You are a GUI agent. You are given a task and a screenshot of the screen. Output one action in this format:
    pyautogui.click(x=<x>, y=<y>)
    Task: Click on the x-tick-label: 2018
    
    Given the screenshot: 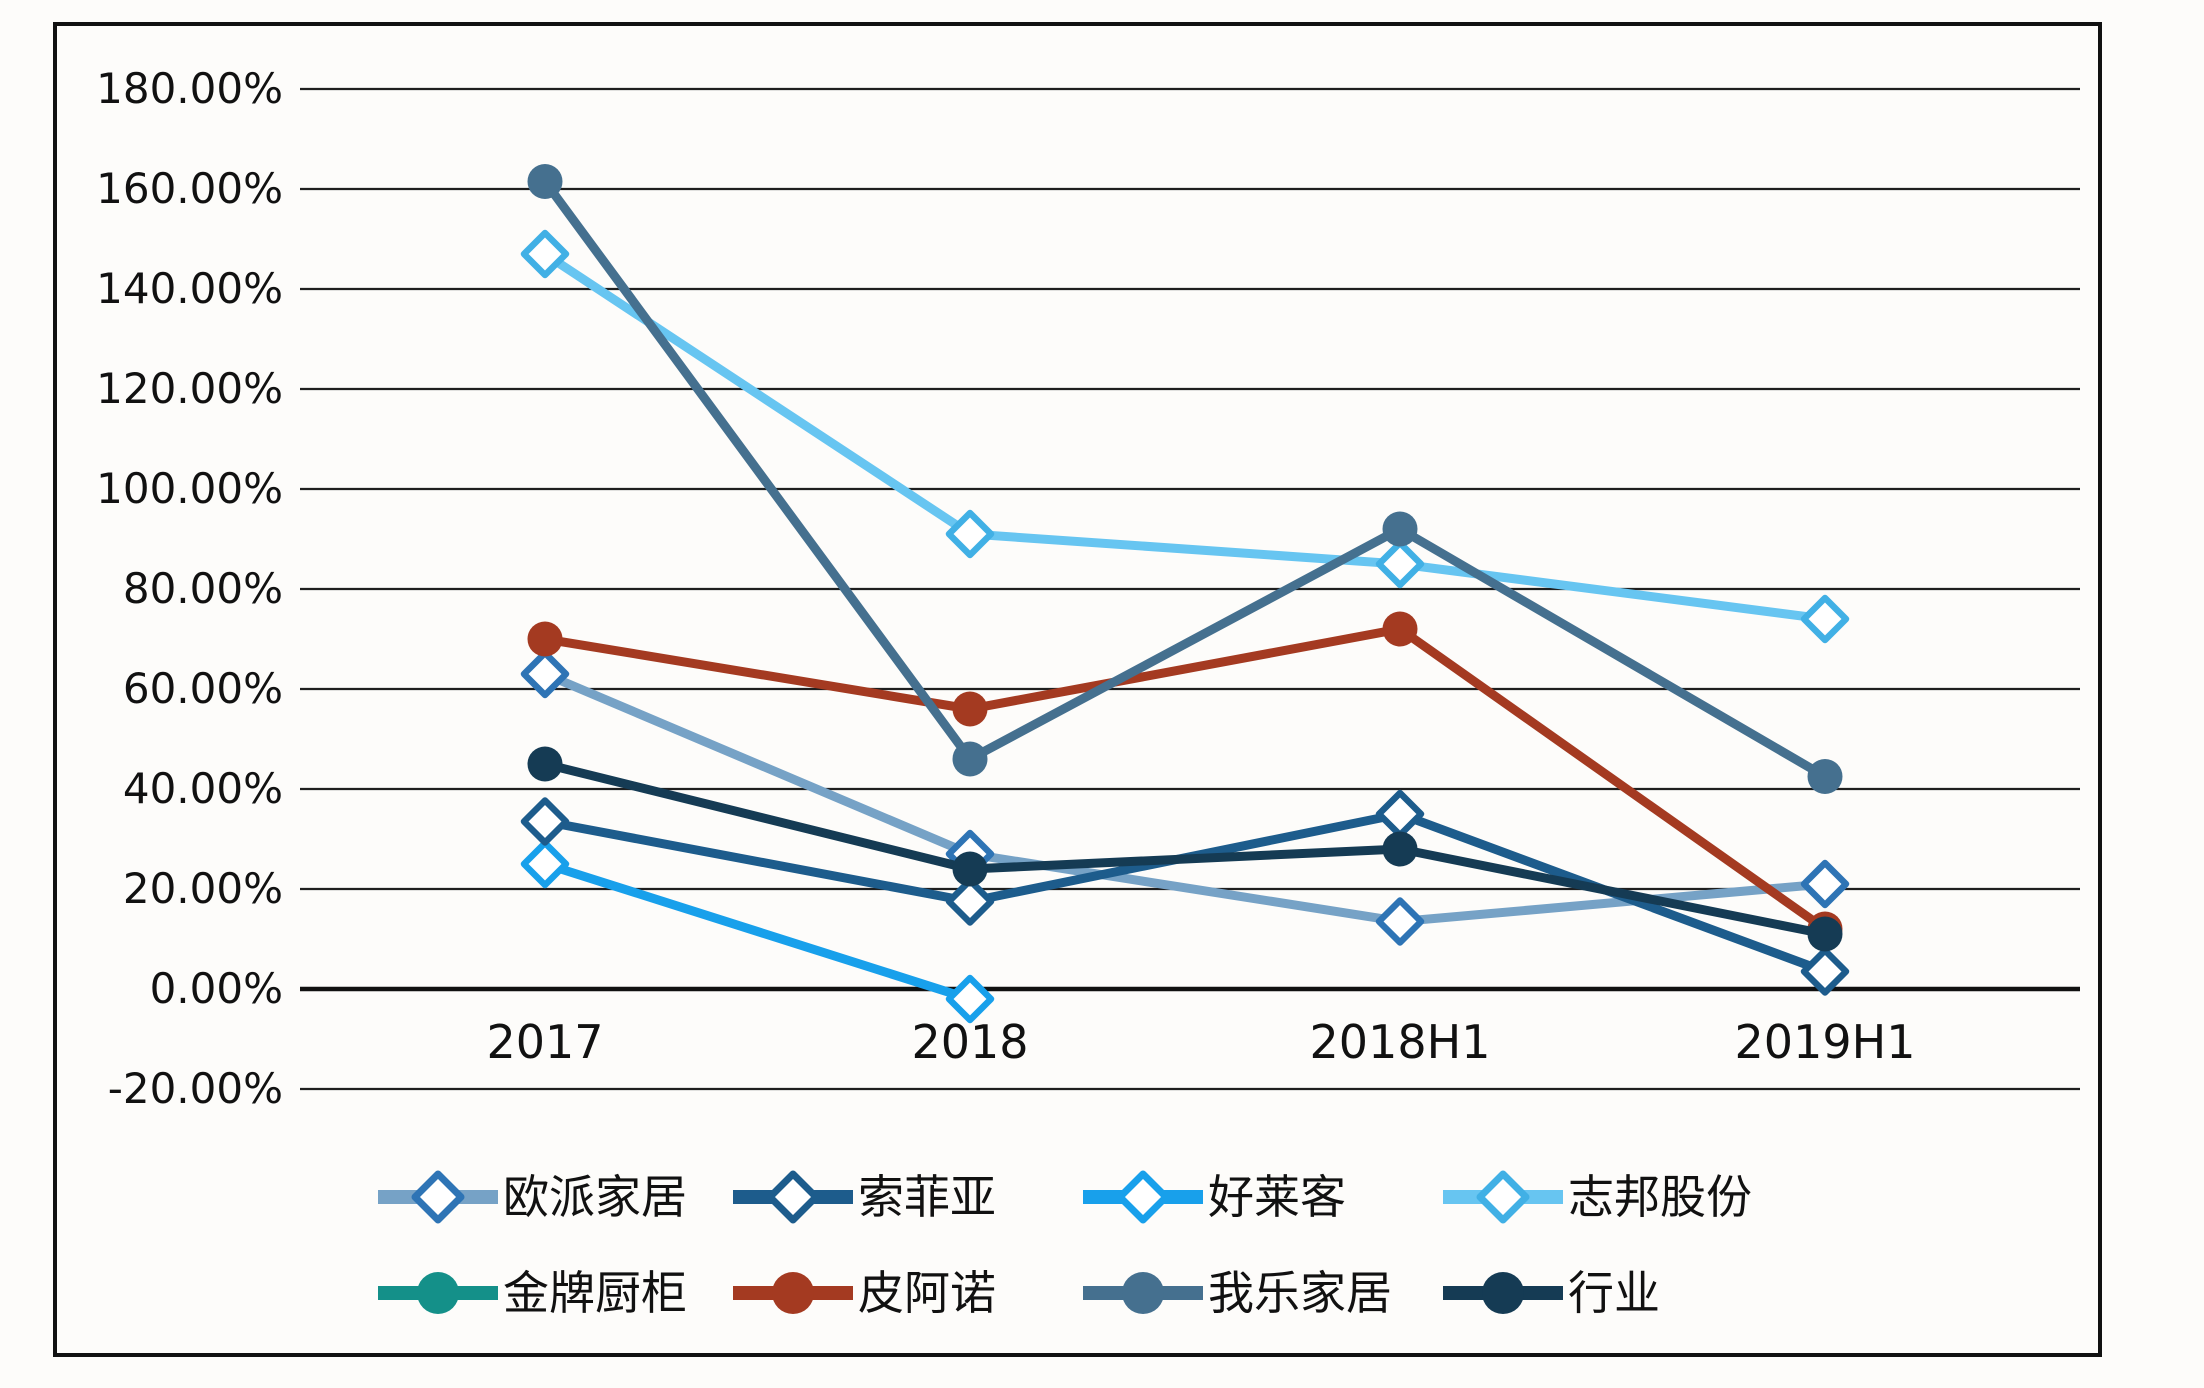 What is the action you would take?
    pyautogui.click(x=969, y=1042)
    